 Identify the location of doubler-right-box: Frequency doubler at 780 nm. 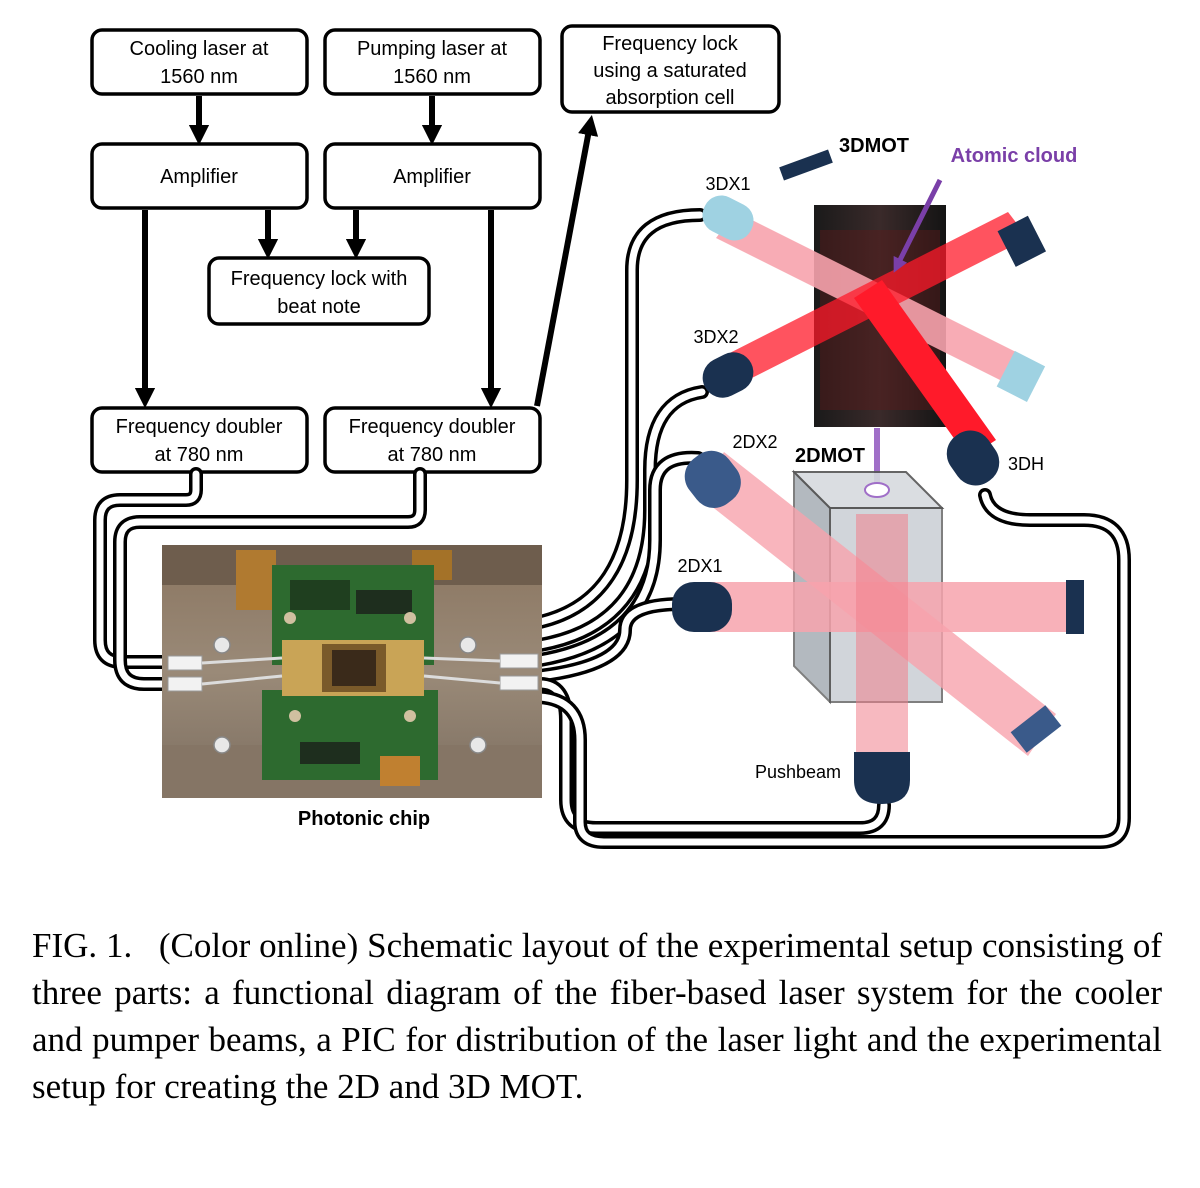
(432, 440).